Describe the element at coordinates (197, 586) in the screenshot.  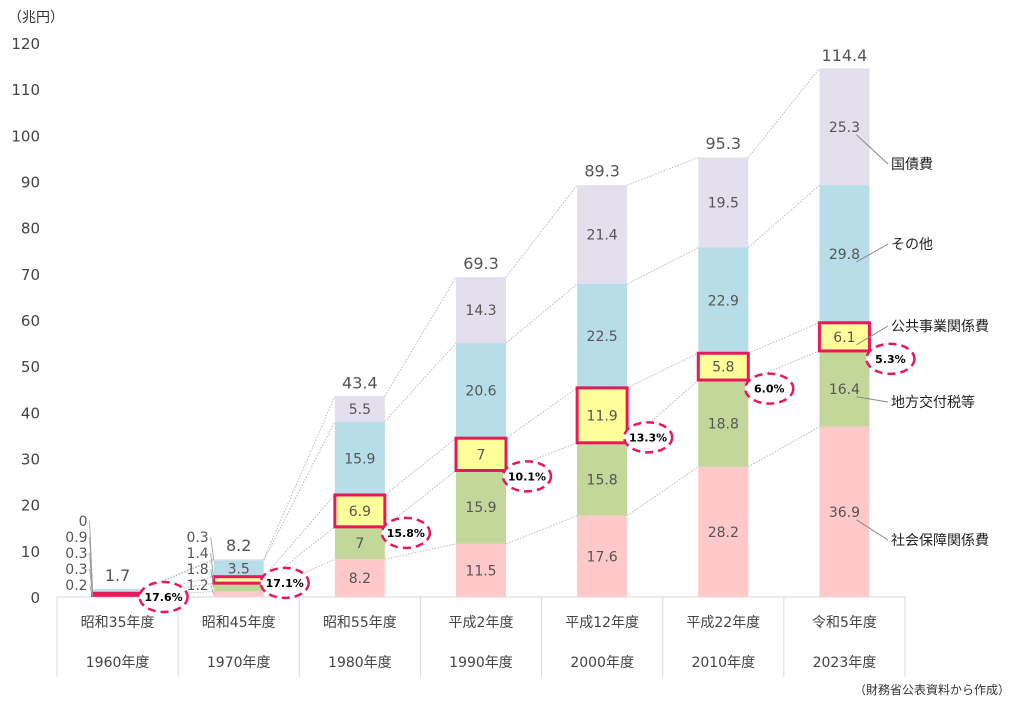
I see `data-label: 1.2` at that location.